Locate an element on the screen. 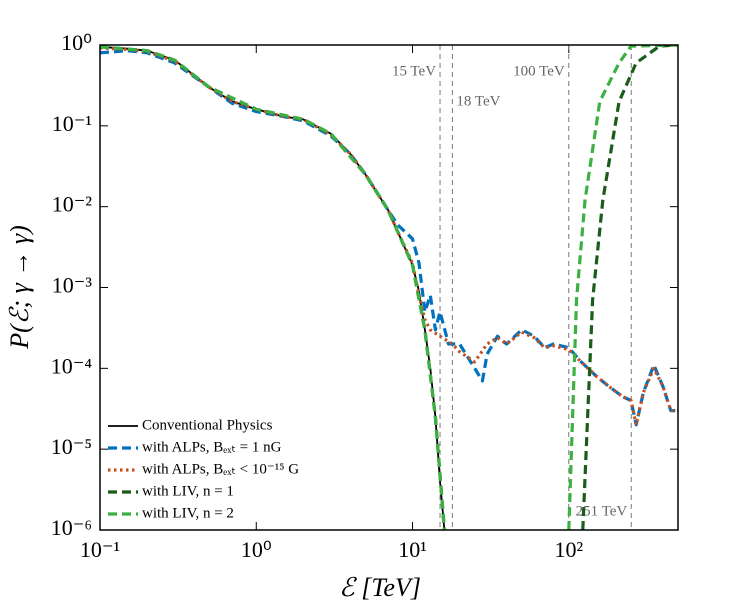  legend-label: Conventional Physics is located at coordinates (207, 425).